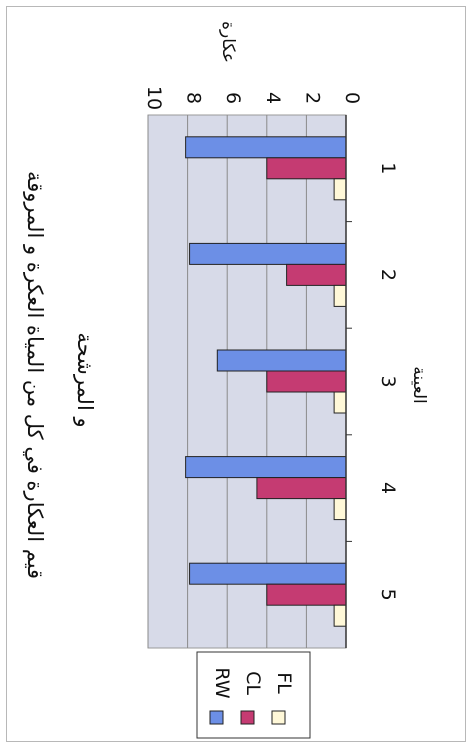  I want to click on category-labels: 1 2 3 4 5, so click(388, 381).